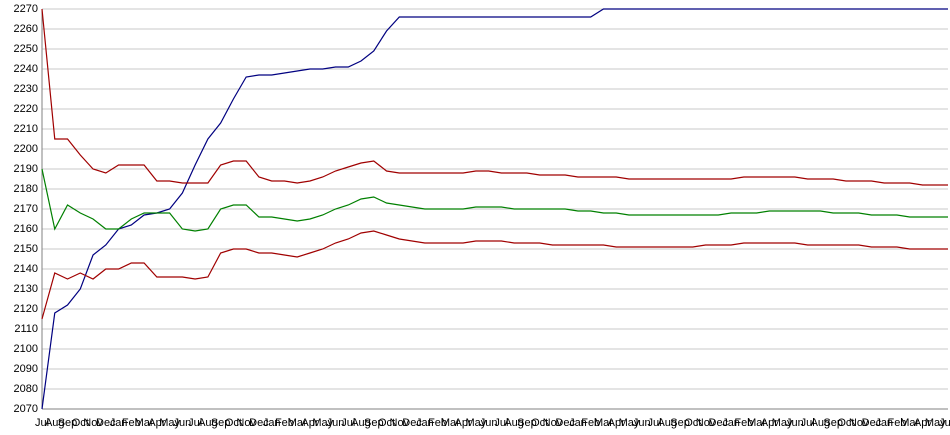  I want to click on y-tick-label: 2230, so click(26, 89).